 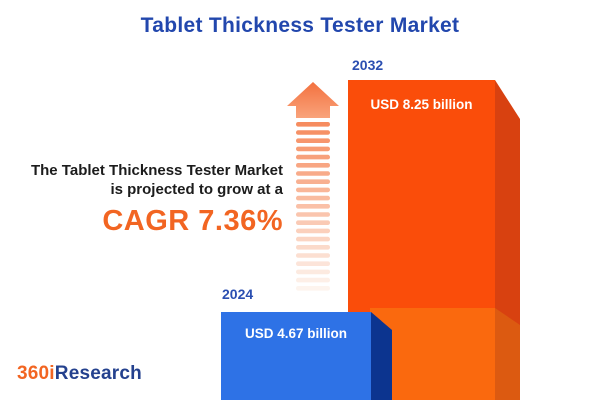 I want to click on brand-logo: 360iResearch, so click(x=79, y=374).